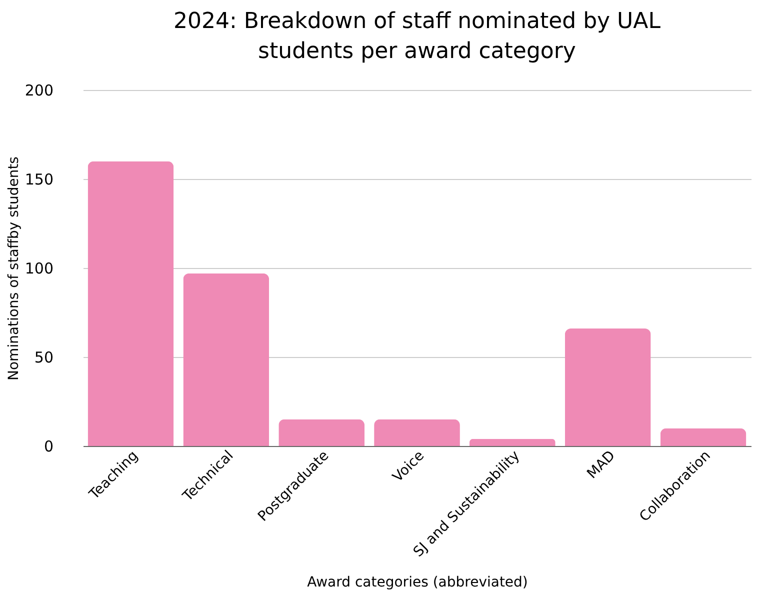 Image resolution: width=763 pixels, height=609 pixels. I want to click on y-axis-title: Nominations of staffby students, so click(14, 268).